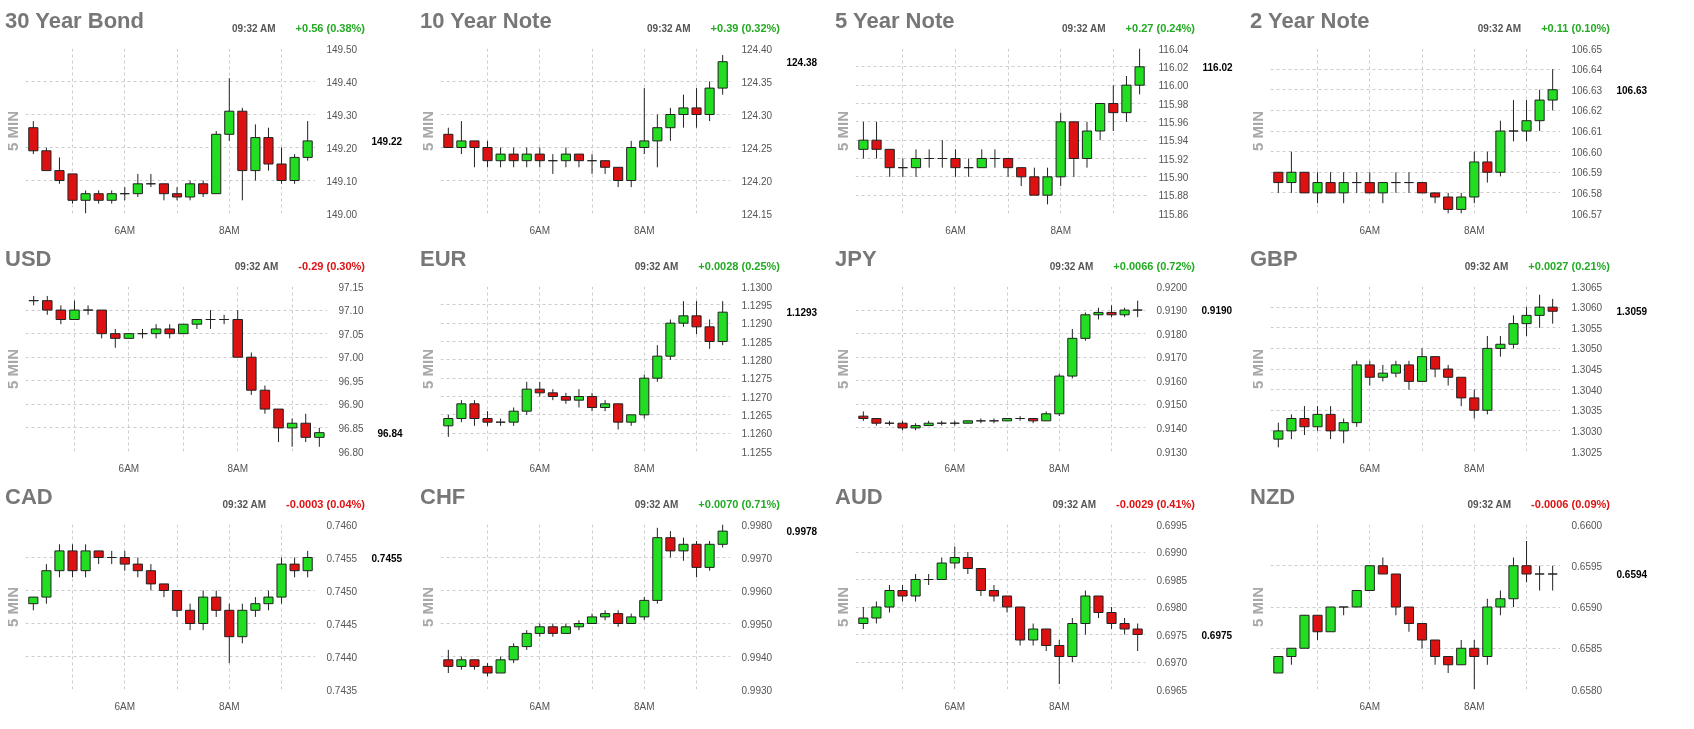  I want to click on y-tick-label: 1.3060, so click(1587, 308).